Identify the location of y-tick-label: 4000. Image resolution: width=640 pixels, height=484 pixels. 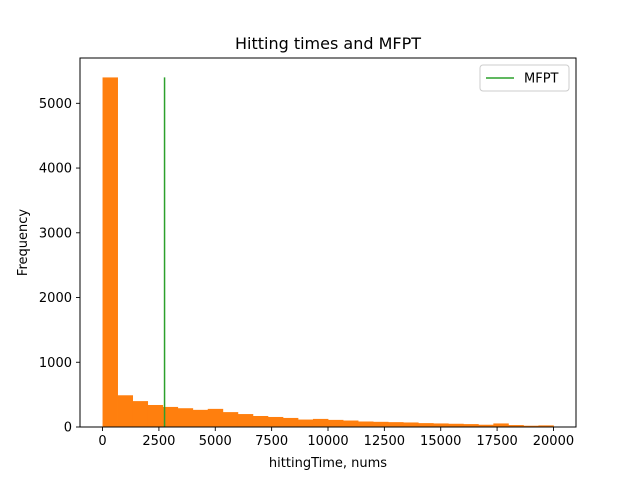
(55, 169).